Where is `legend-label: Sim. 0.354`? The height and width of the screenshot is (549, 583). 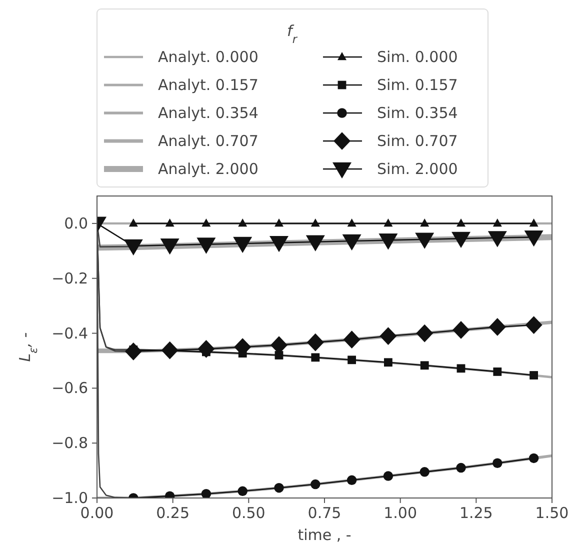 legend-label: Sim. 0.354 is located at coordinates (417, 113).